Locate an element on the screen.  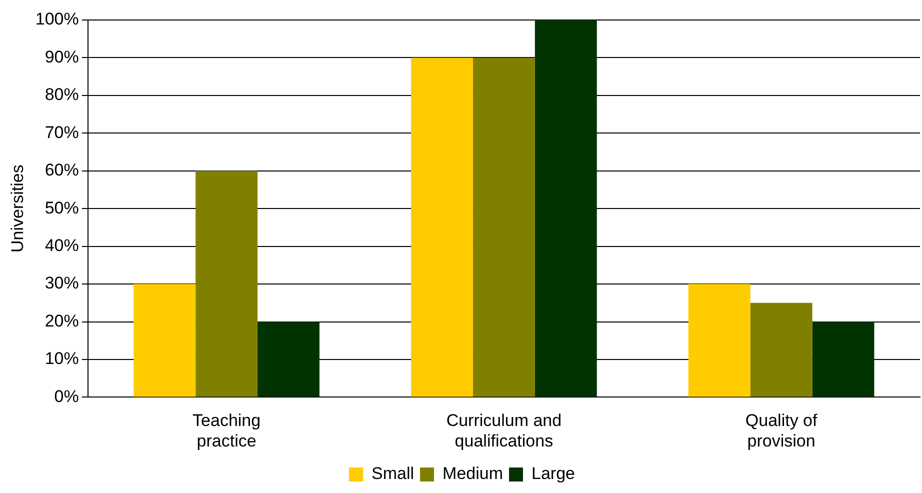
y-tick-label: 0% is located at coordinates (66, 396).